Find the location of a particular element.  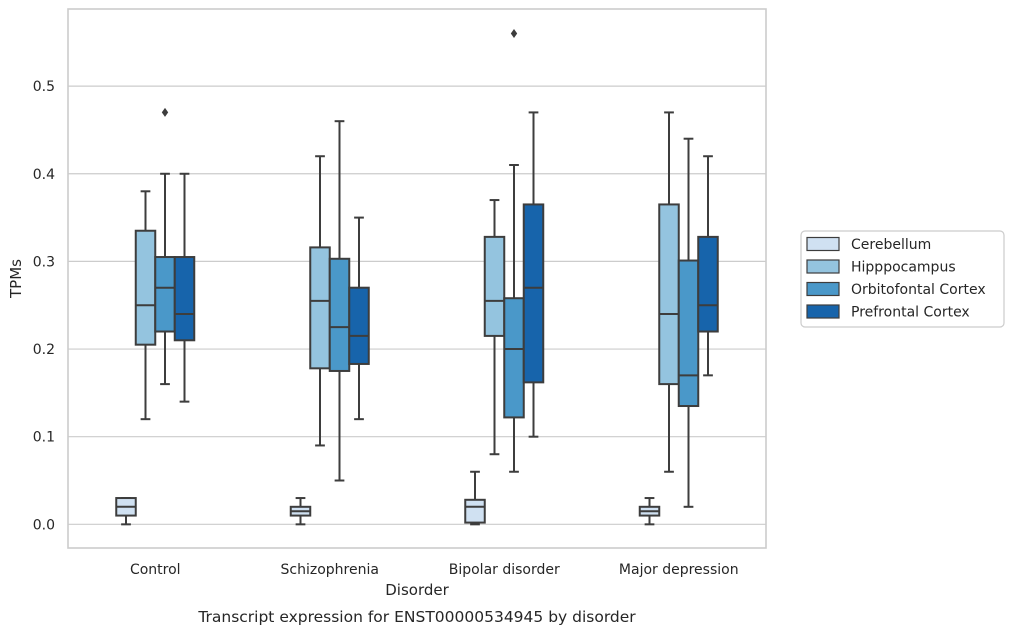

x-tick-label: Bipolar disorder is located at coordinates (504, 570).